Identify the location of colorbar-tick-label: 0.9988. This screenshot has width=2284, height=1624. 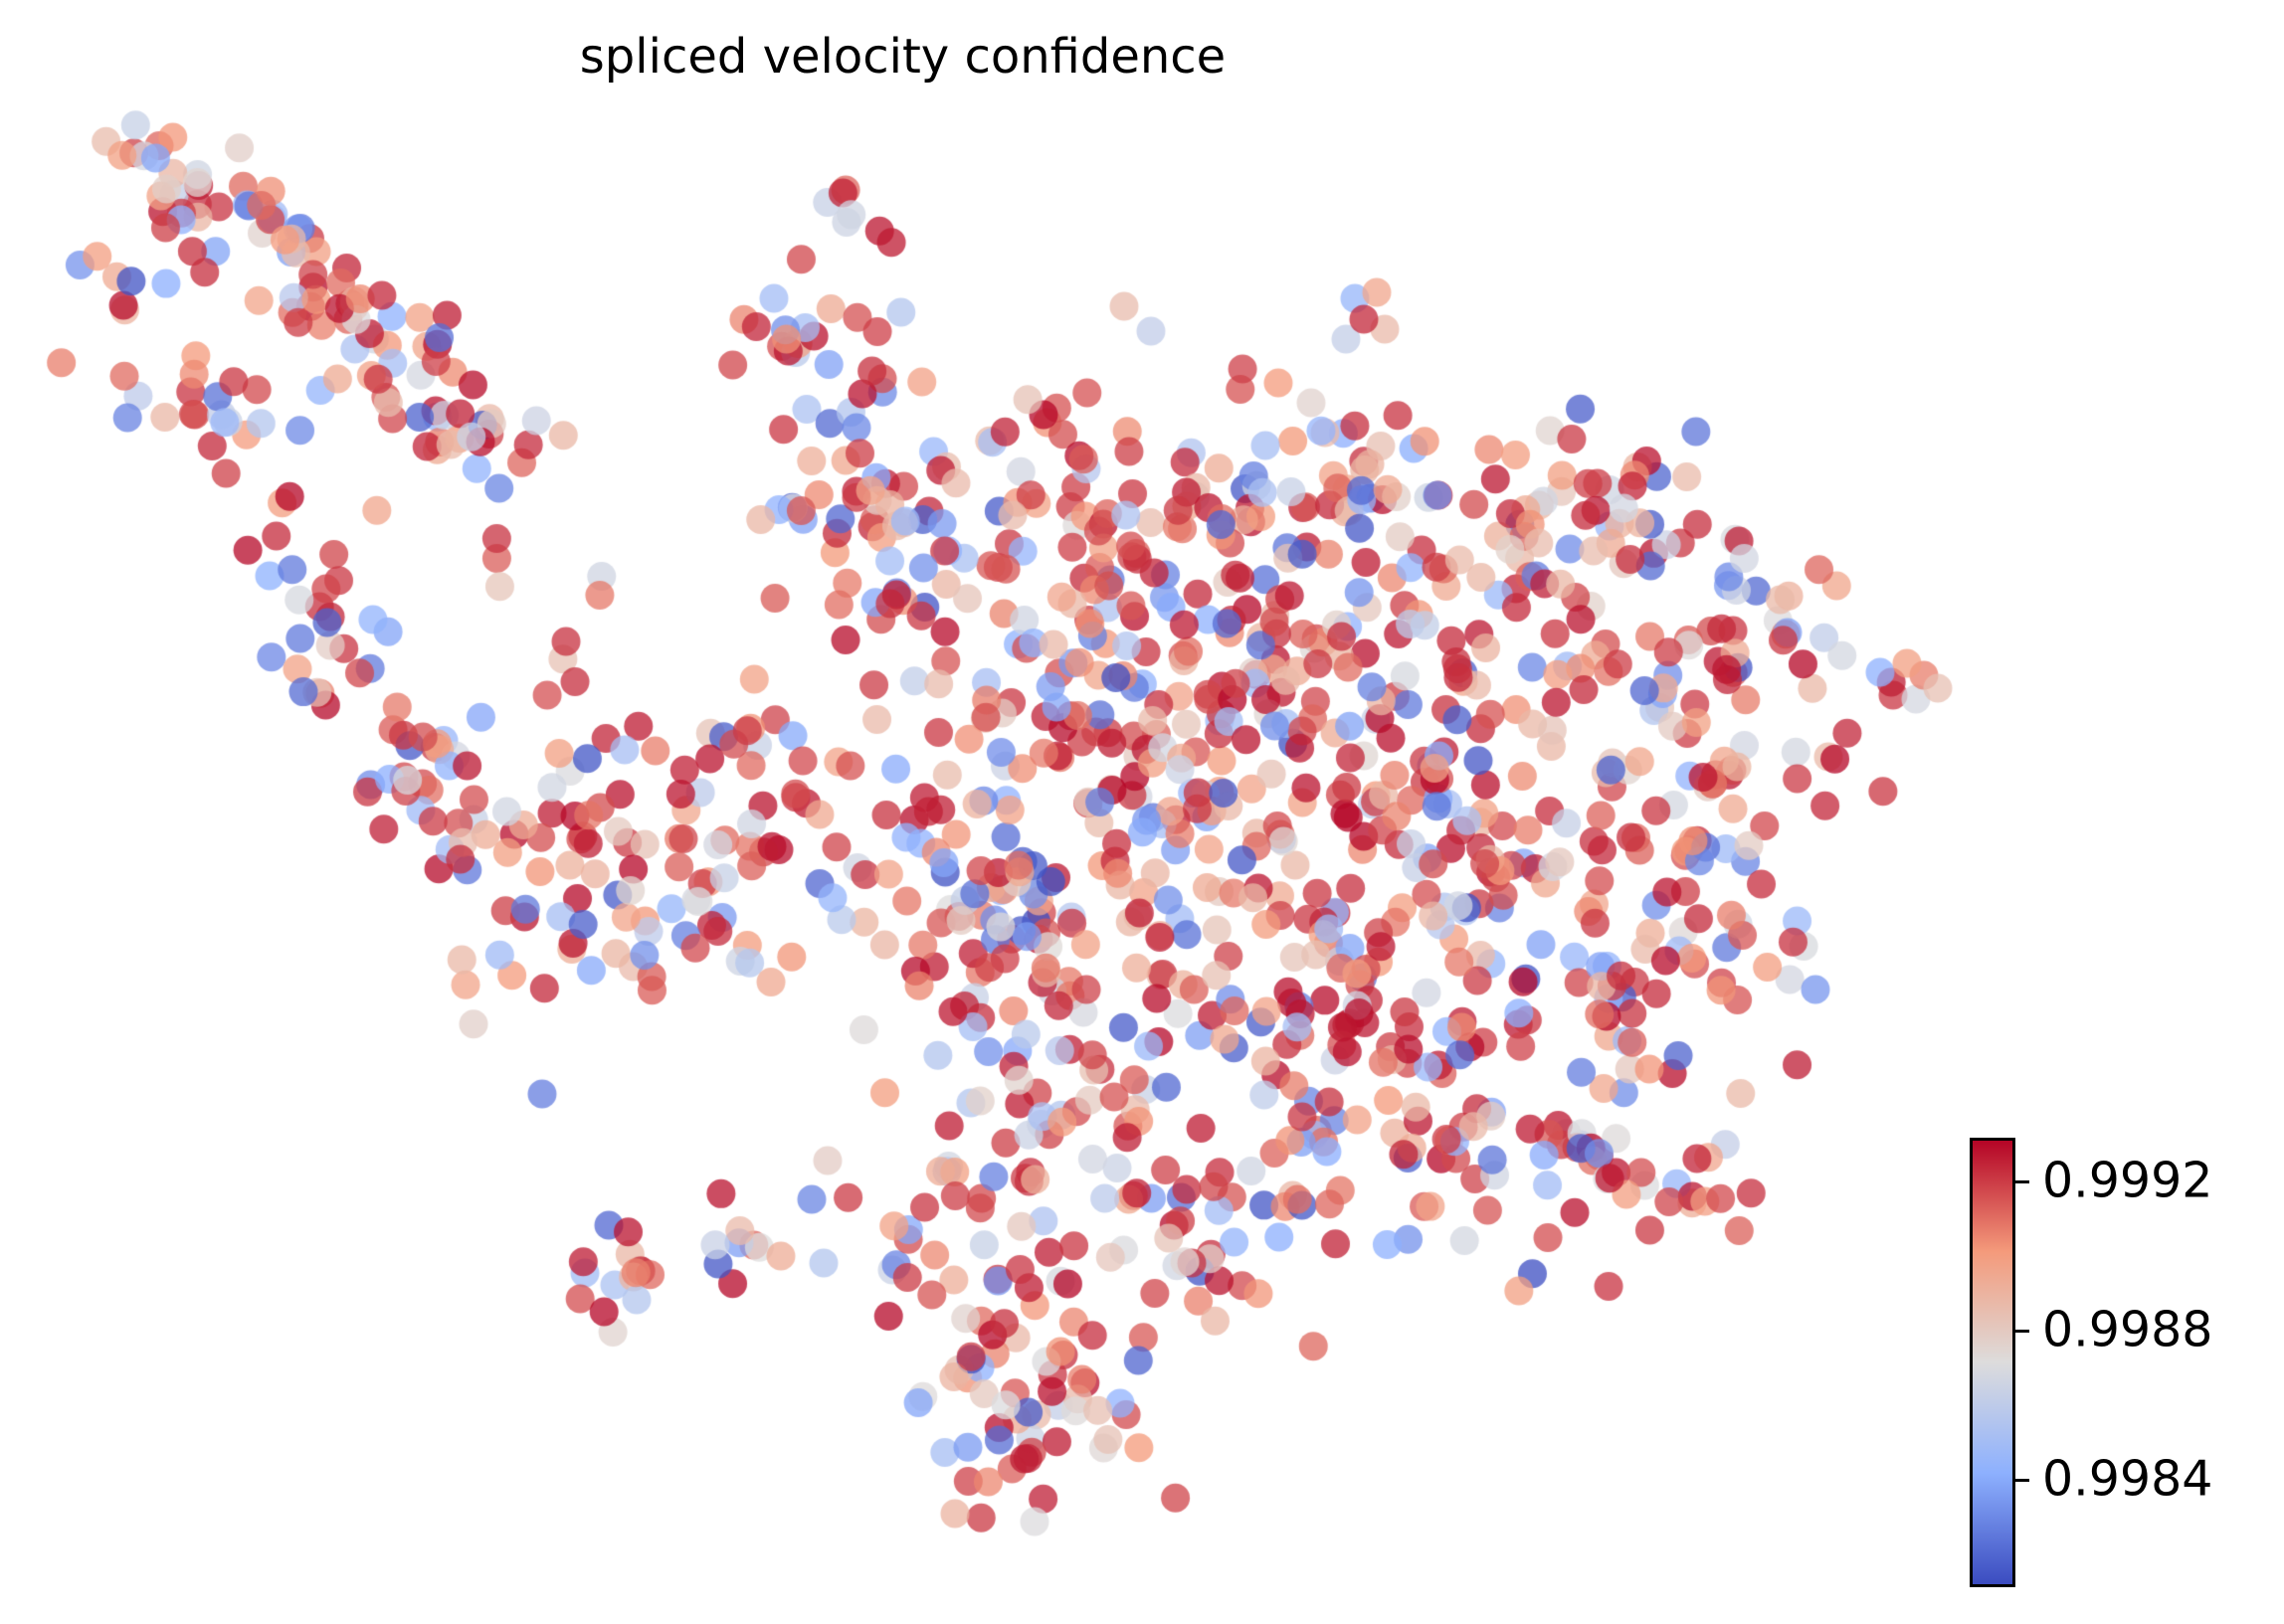
(2127, 1329).